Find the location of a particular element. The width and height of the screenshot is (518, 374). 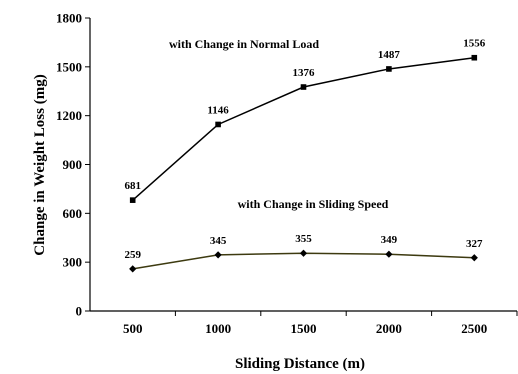

data-label: 1487 is located at coordinates (389, 55).